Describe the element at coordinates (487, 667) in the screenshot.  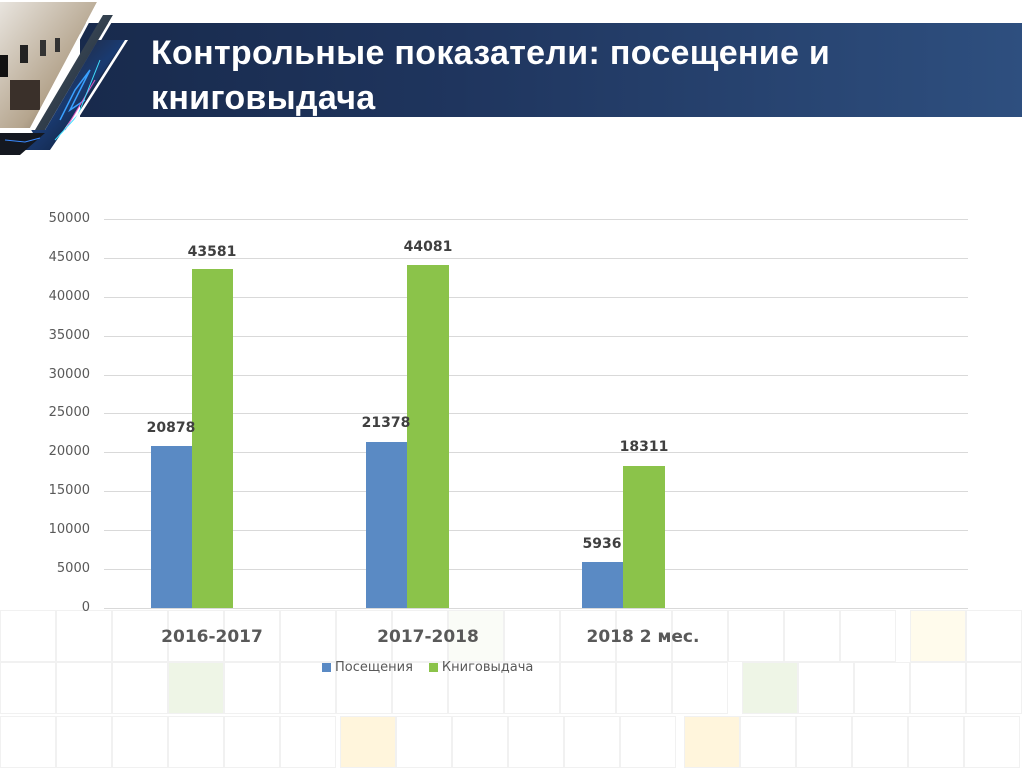
I see `legend-label: Книговыдача` at that location.